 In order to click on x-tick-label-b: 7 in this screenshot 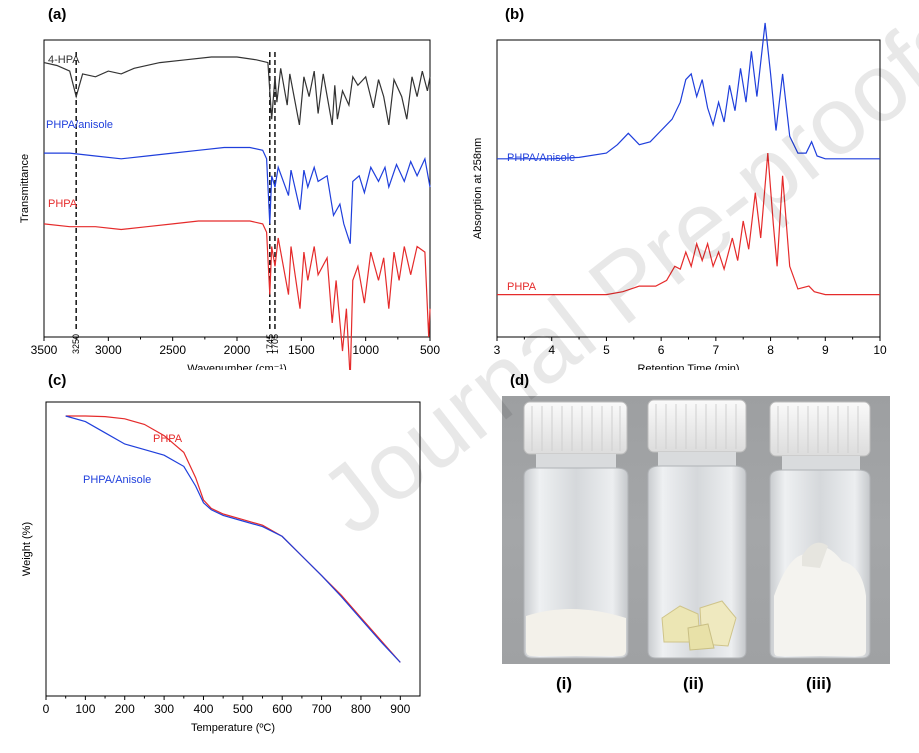, I will do `click(716, 350)`.